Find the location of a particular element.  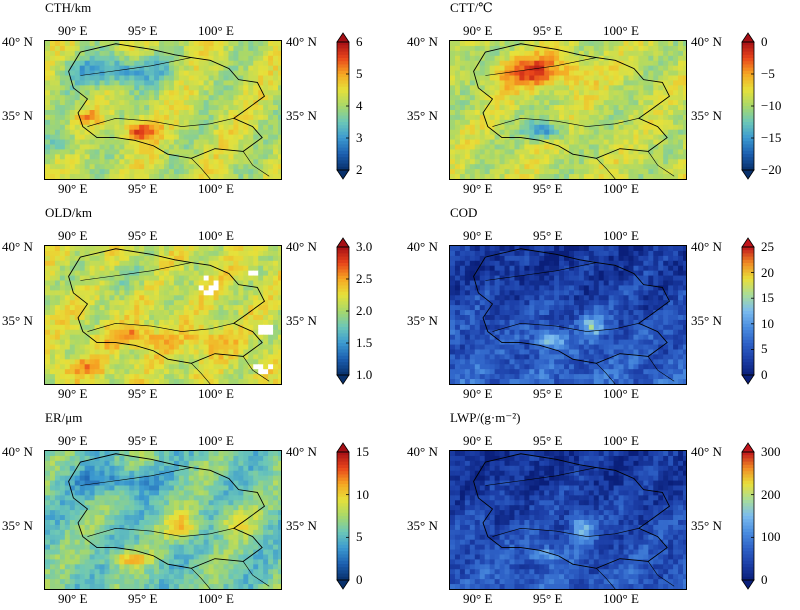

colorbar-tick-label: 3 is located at coordinates (359, 138).